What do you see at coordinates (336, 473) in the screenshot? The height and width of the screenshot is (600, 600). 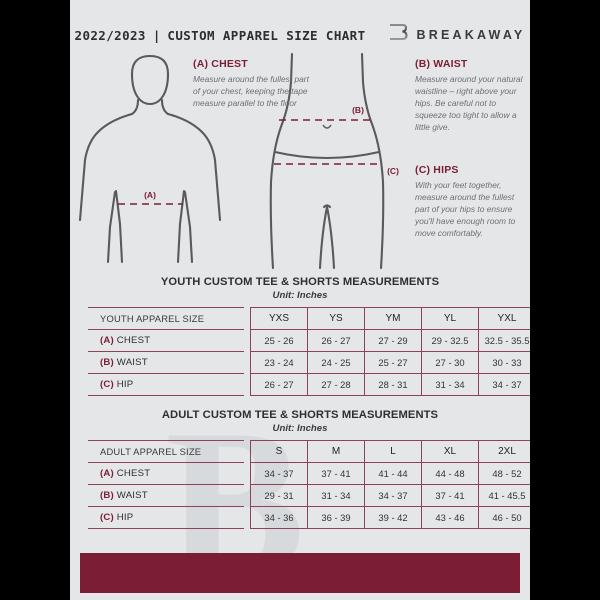 I see `adult-cell-0-1: 37 - 41` at bounding box center [336, 473].